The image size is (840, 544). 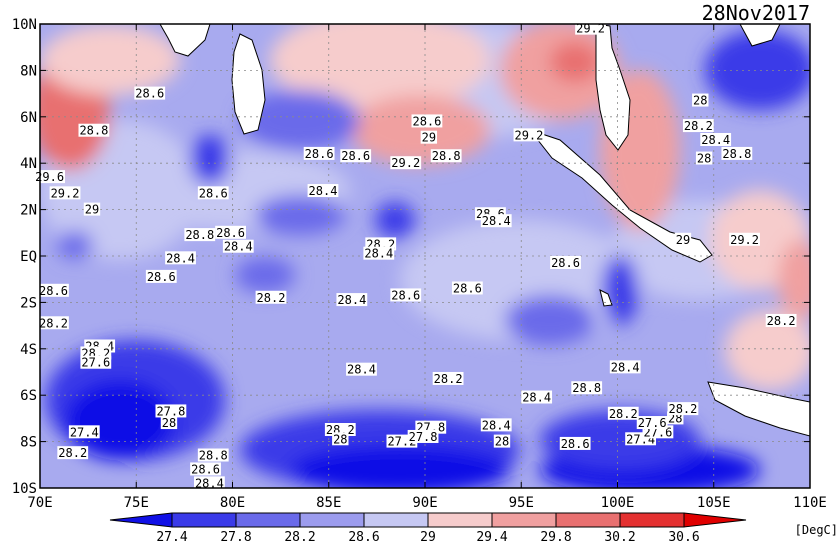 What do you see at coordinates (235, 537) in the screenshot?
I see `colorbar-tick-label: 27.8` at bounding box center [235, 537].